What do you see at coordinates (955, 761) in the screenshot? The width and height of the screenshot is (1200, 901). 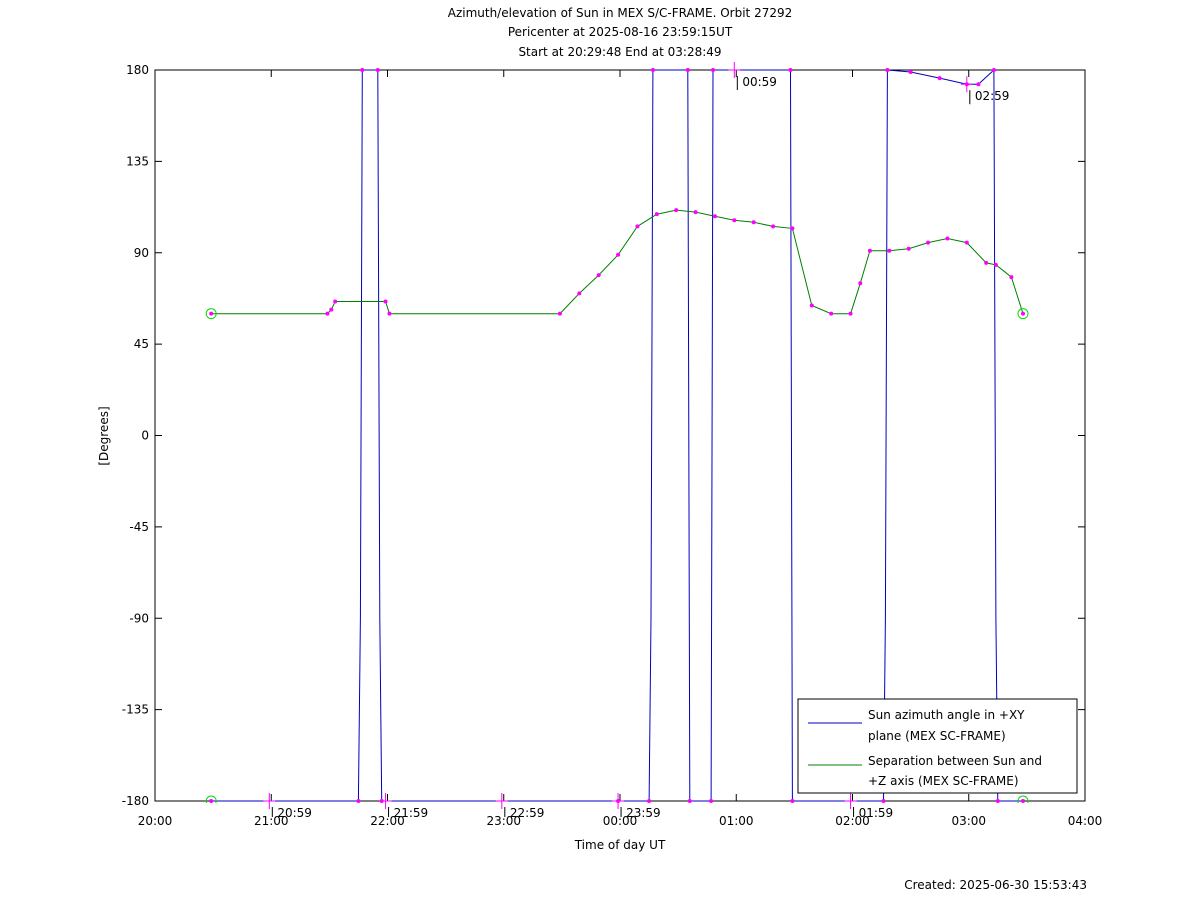 I see `legend-label-separation-line-1: Separation between Sun and` at bounding box center [955, 761].